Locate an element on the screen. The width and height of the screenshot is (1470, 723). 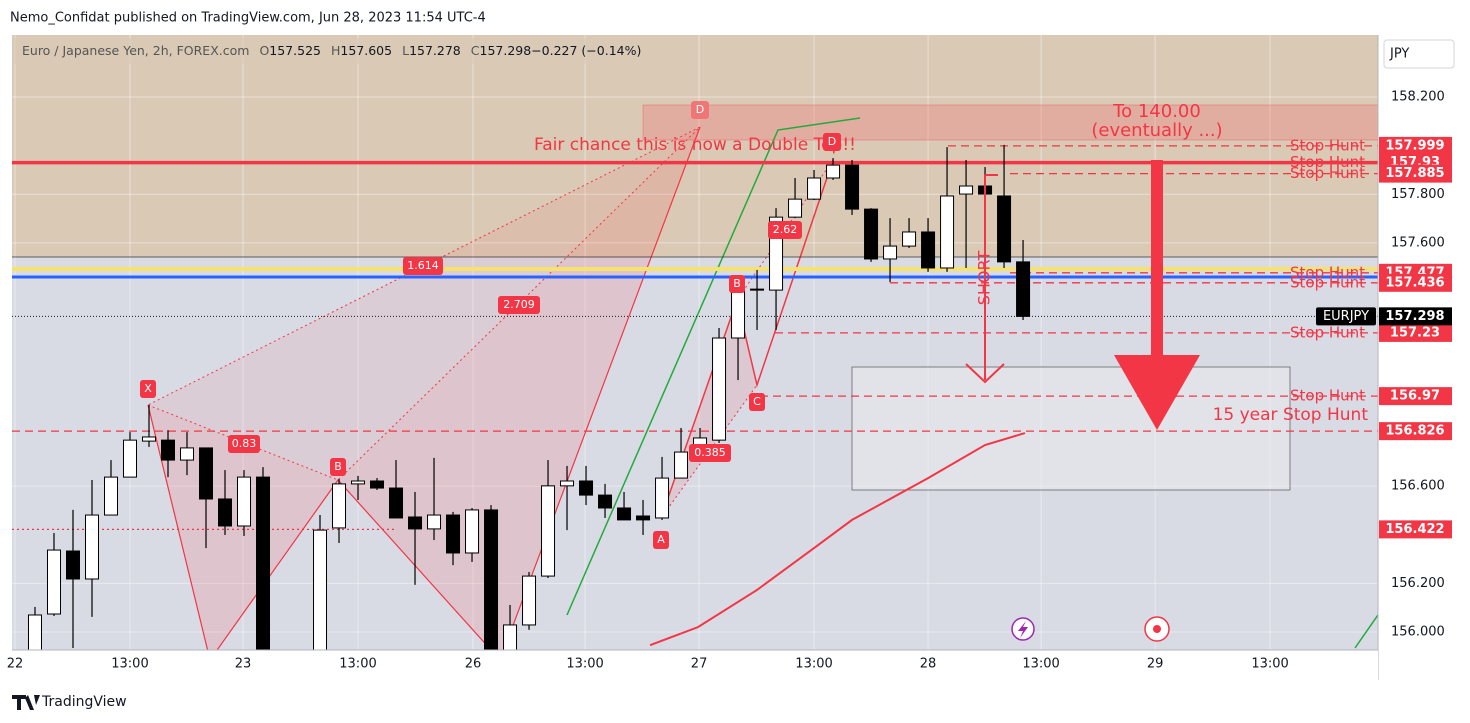
time-axis is located at coordinates (695, 665).